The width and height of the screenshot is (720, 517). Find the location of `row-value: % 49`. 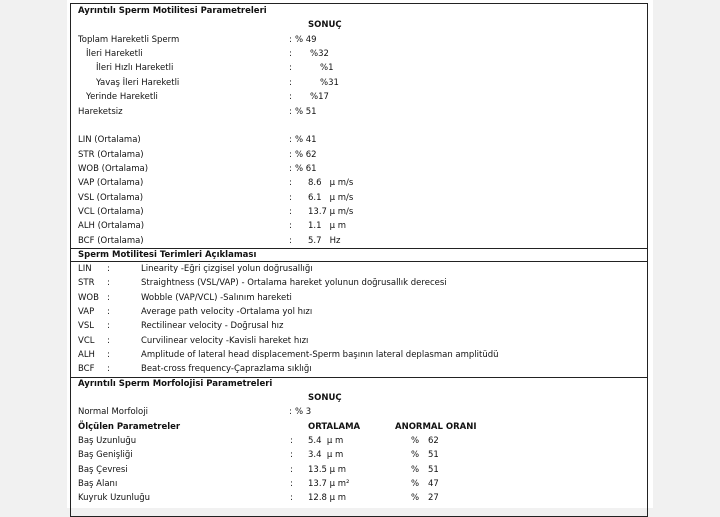

row-value: % 49 is located at coordinates (306, 40).